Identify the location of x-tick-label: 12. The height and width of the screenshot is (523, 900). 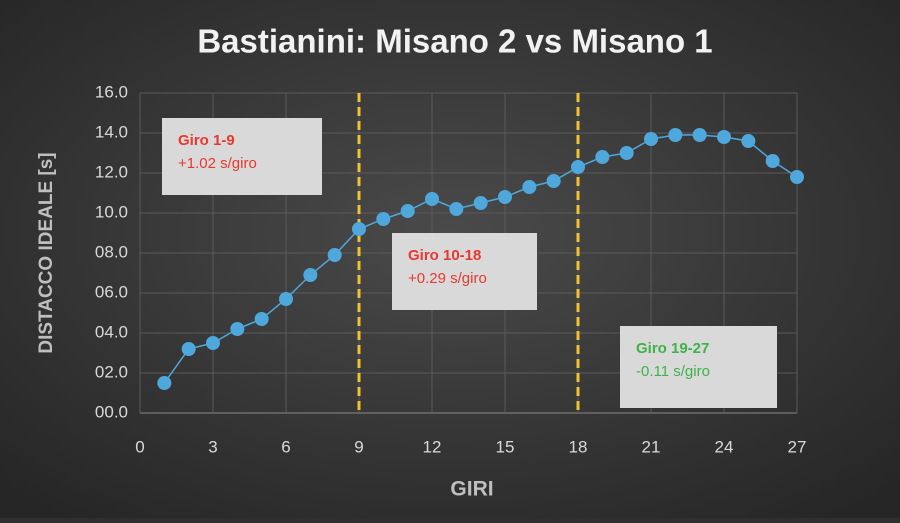
(432, 446).